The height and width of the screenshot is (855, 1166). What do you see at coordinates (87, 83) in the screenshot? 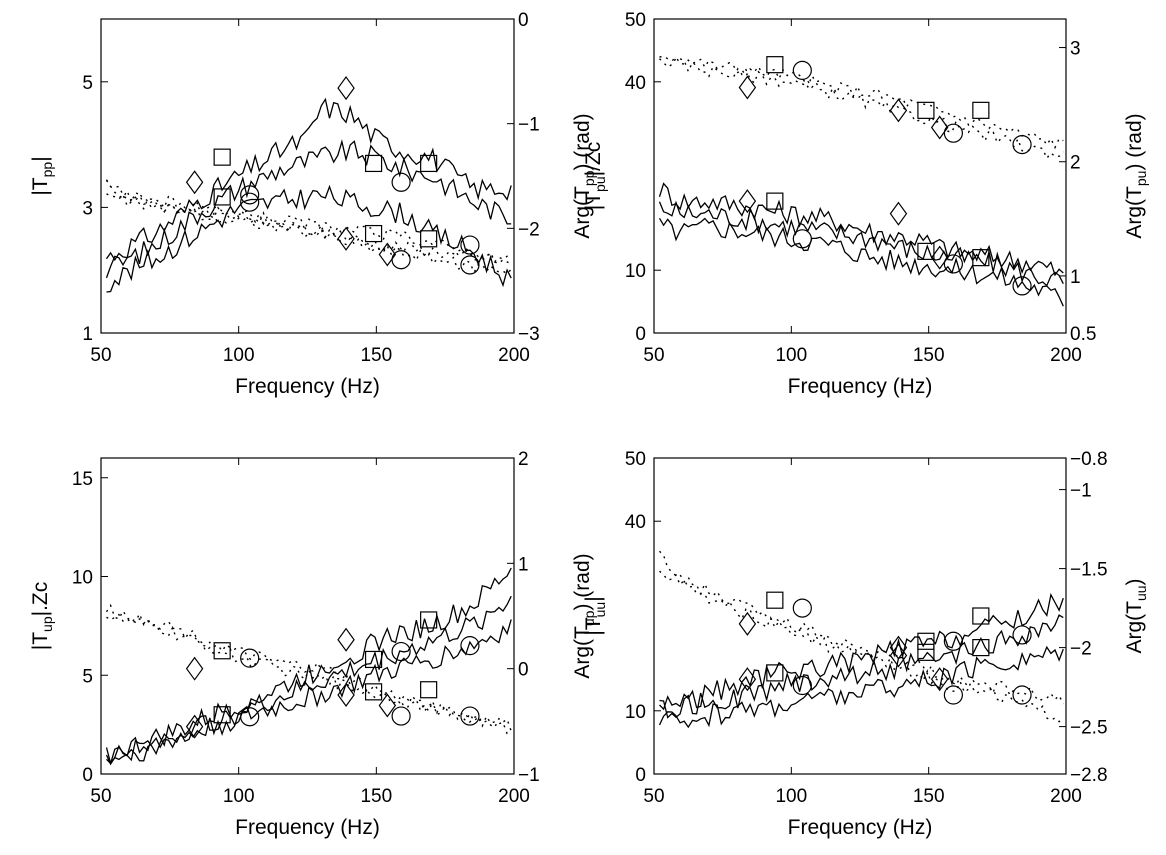
I see `y-left-tick-label: 5` at bounding box center [87, 83].